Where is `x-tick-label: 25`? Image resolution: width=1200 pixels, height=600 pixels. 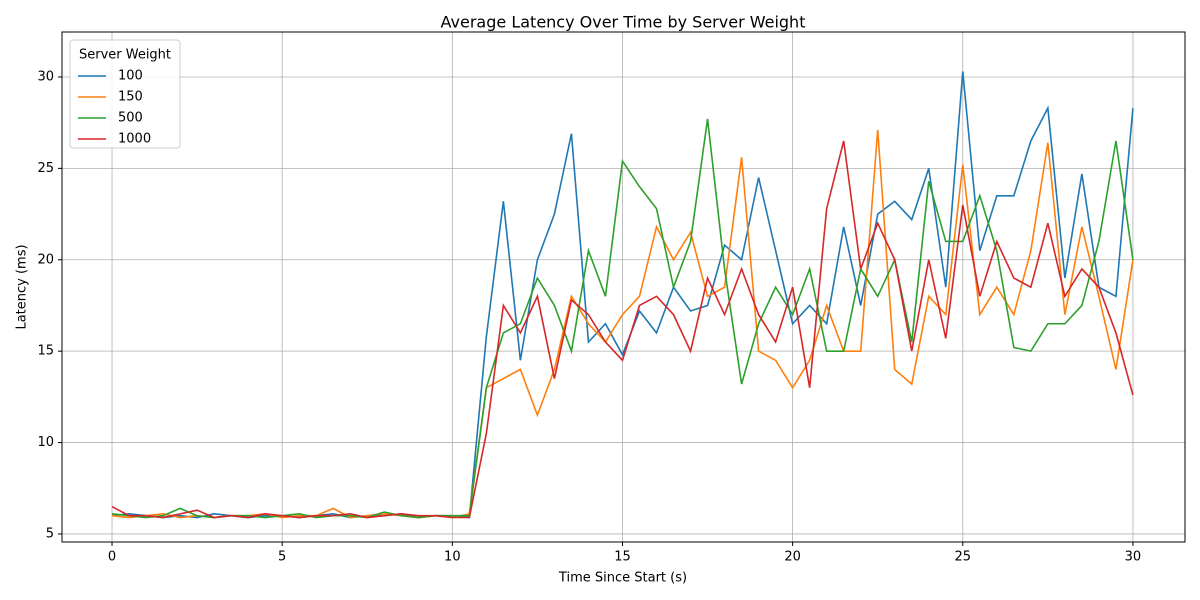
x-tick-label: 25 is located at coordinates (963, 557).